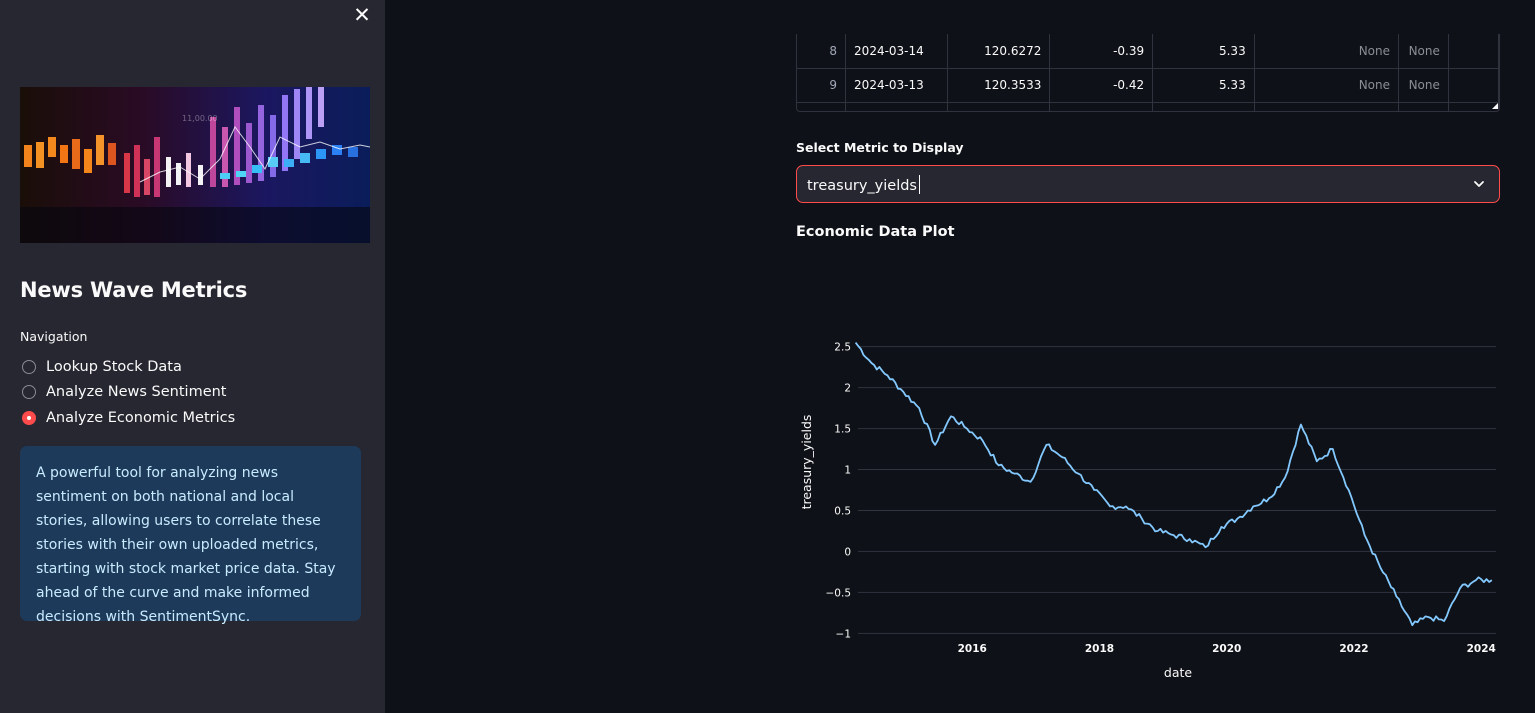 Image resolution: width=1535 pixels, height=713 pixels. What do you see at coordinates (806, 462) in the screenshot?
I see `y-axis-label: treasury_yields` at bounding box center [806, 462].